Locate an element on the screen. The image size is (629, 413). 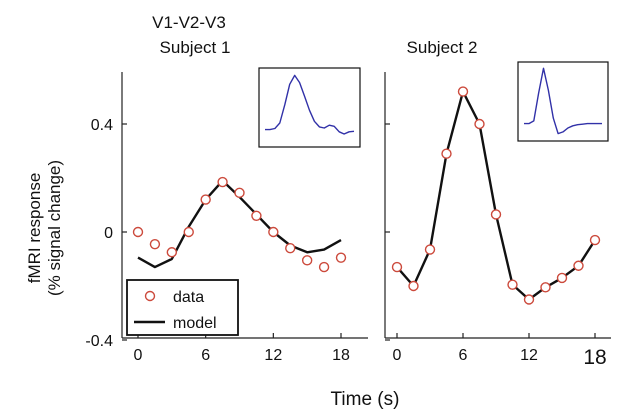
legend-data-marker is located at coordinates (150, 296).